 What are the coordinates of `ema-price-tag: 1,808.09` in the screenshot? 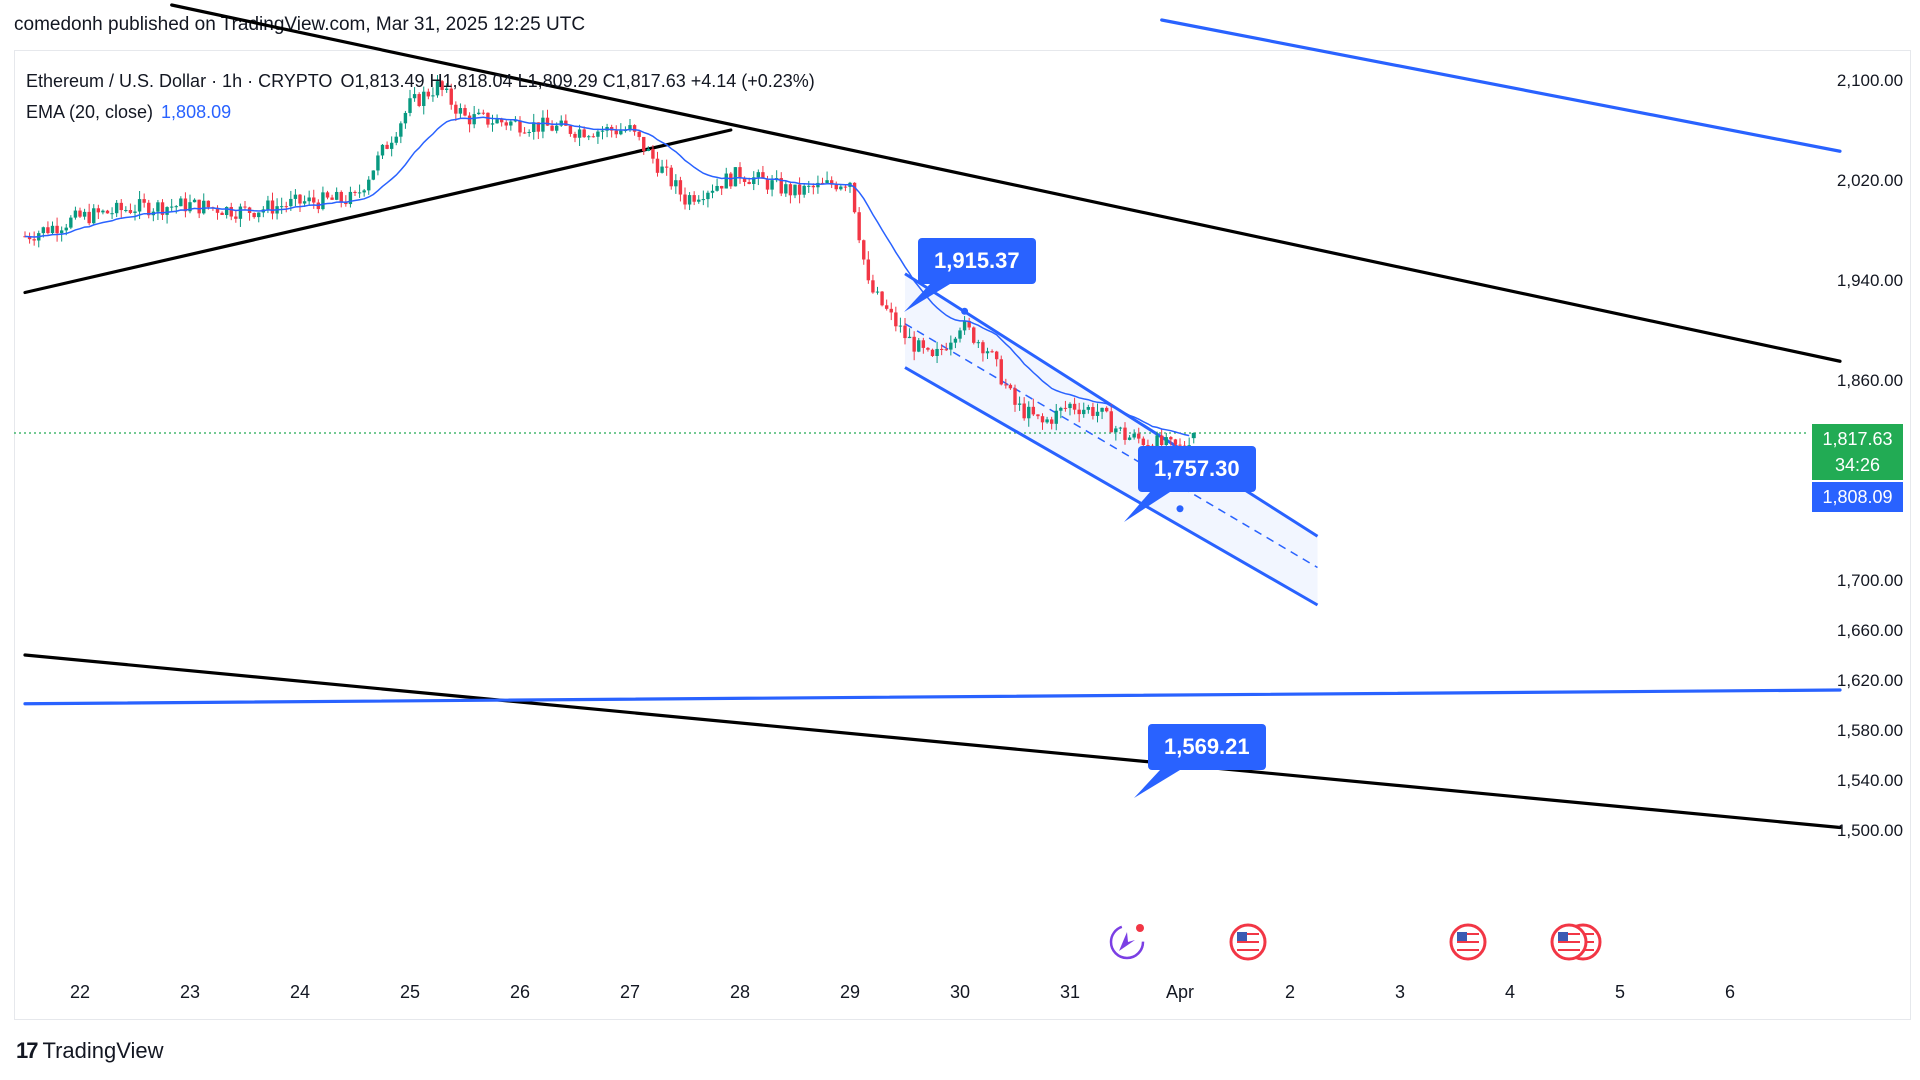 It's located at (1857, 497).